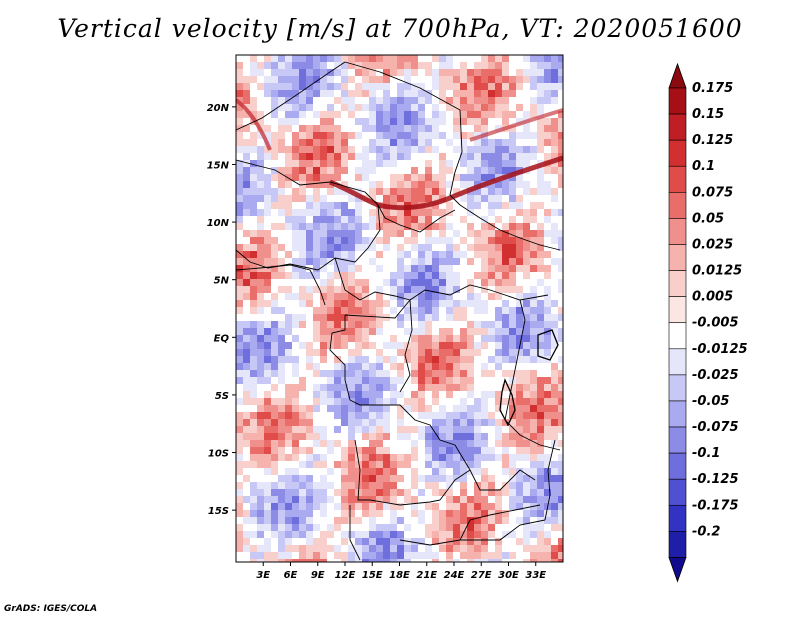 The image size is (800, 618). Describe the element at coordinates (677, 75) in the screenshot. I see `colorbar-top-arrow` at that location.